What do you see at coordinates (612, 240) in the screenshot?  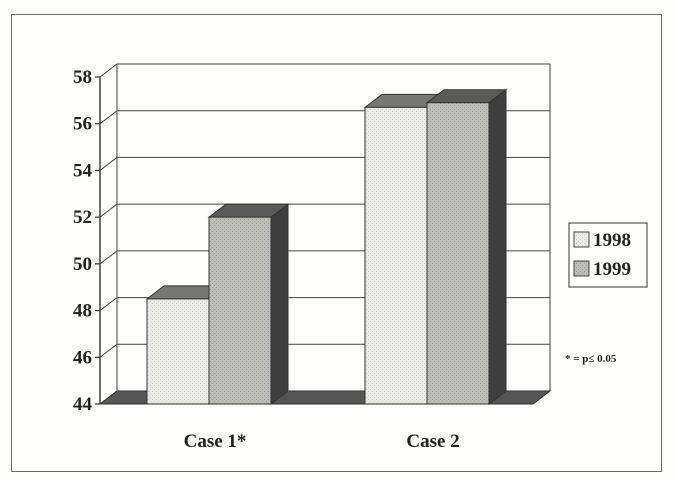 I see `legend-label-1998: 1998` at bounding box center [612, 240].